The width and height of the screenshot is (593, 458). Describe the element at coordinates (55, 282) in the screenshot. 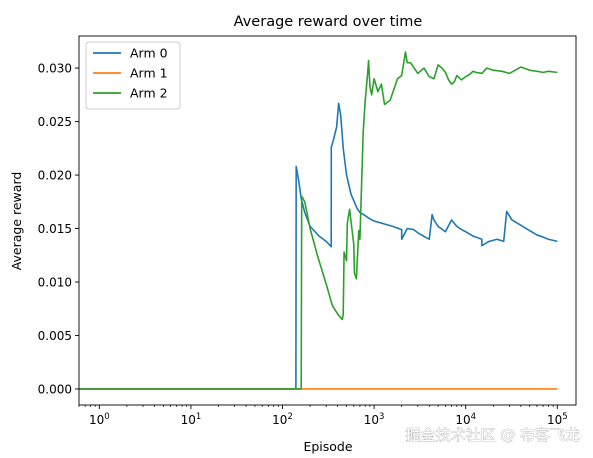

I see `y-tick-label: 0.010` at that location.